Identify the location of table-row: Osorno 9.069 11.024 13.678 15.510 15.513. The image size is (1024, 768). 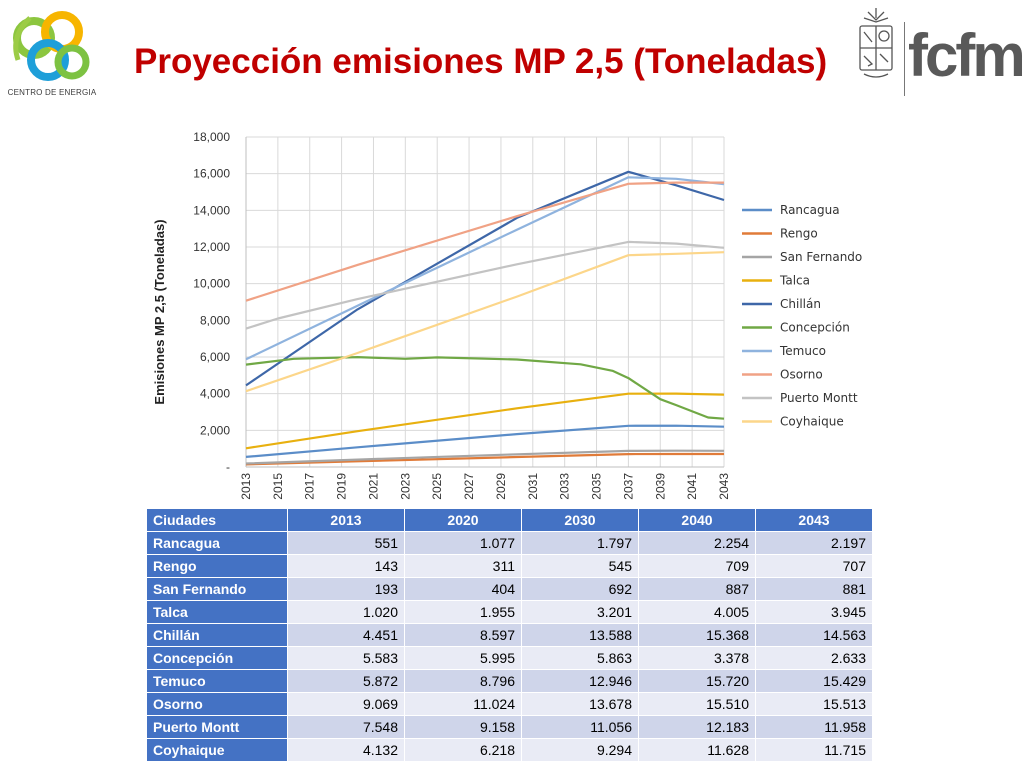
(509, 704).